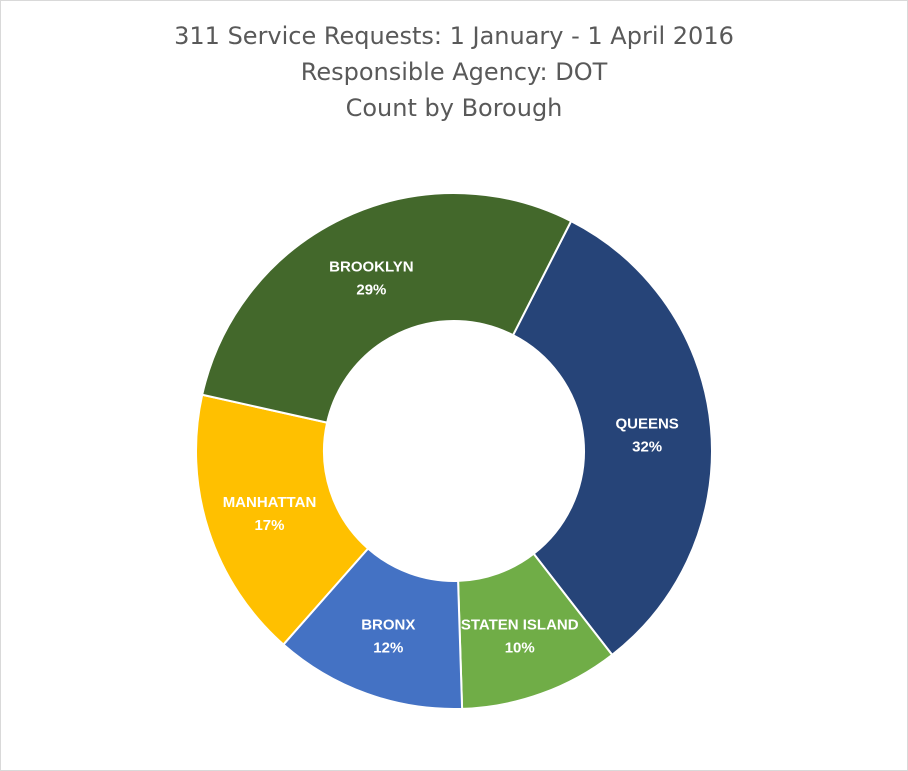 The image size is (908, 771). I want to click on slice-label-brooklyn: BROOKLYN, so click(371, 266).